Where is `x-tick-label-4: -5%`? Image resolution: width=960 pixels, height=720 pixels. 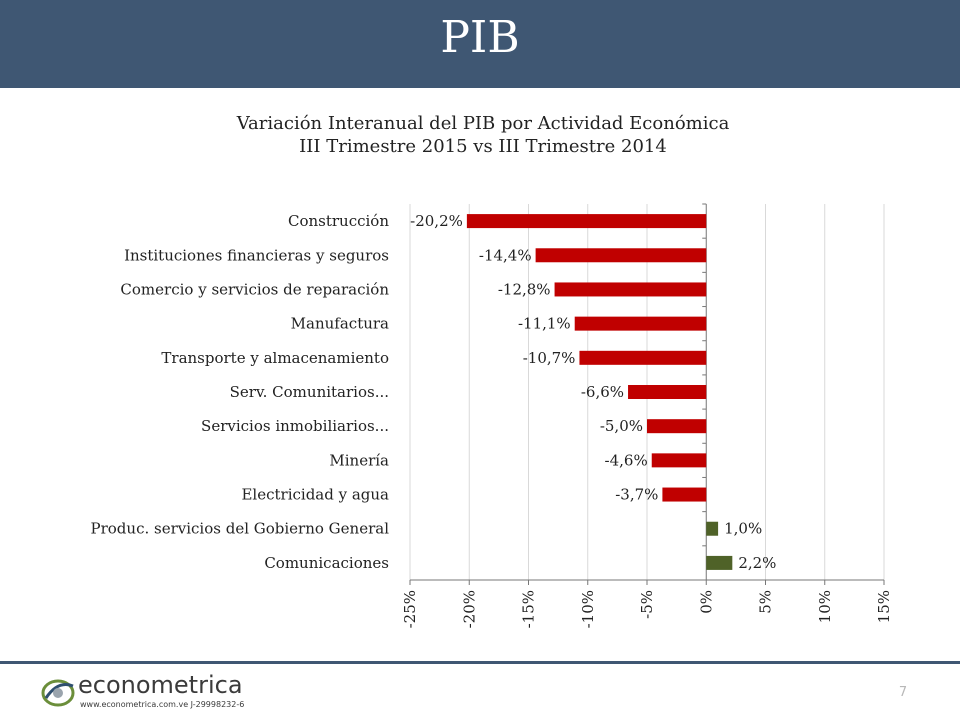
x-tick-label-4: -5% is located at coordinates (647, 604).